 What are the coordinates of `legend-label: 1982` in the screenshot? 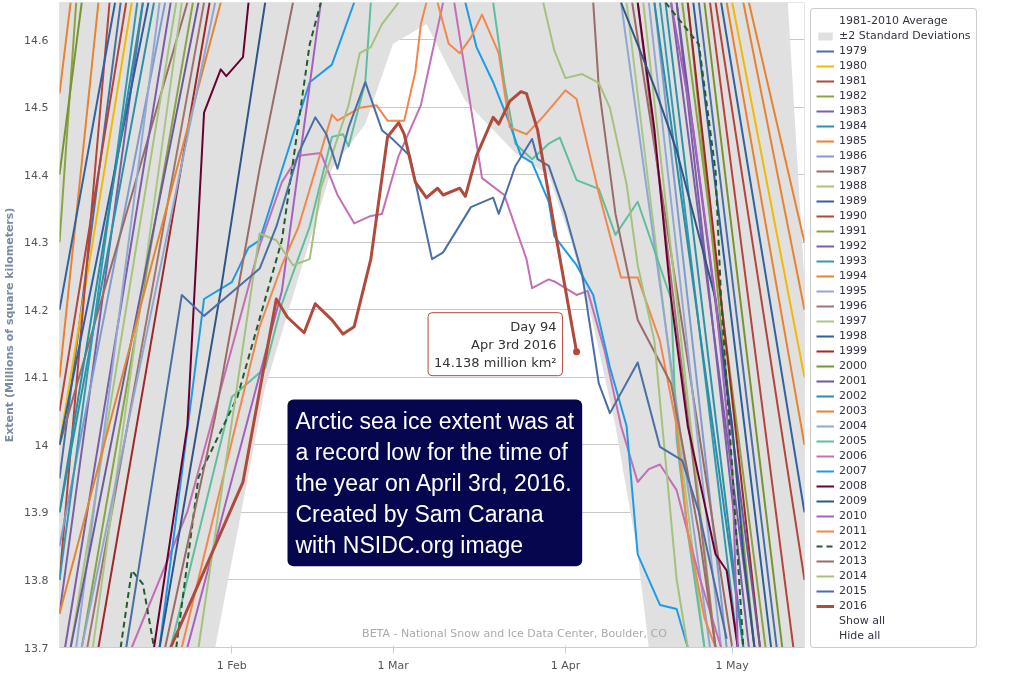 It's located at (853, 95).